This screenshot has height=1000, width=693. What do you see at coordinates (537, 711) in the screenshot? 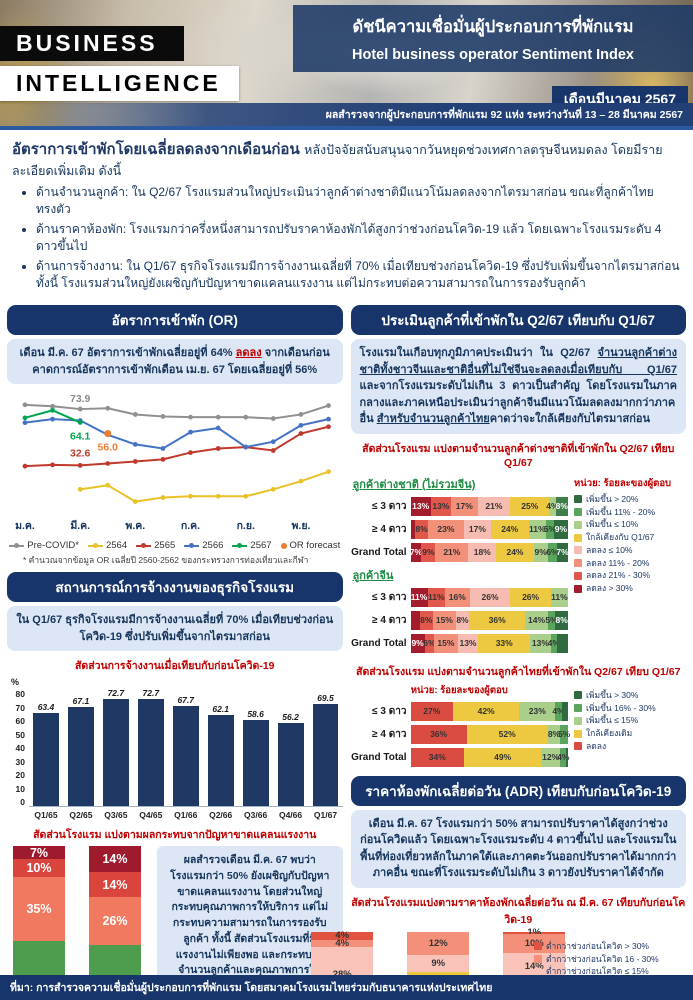
I see `bar-segment: 23%` at bounding box center [537, 711].